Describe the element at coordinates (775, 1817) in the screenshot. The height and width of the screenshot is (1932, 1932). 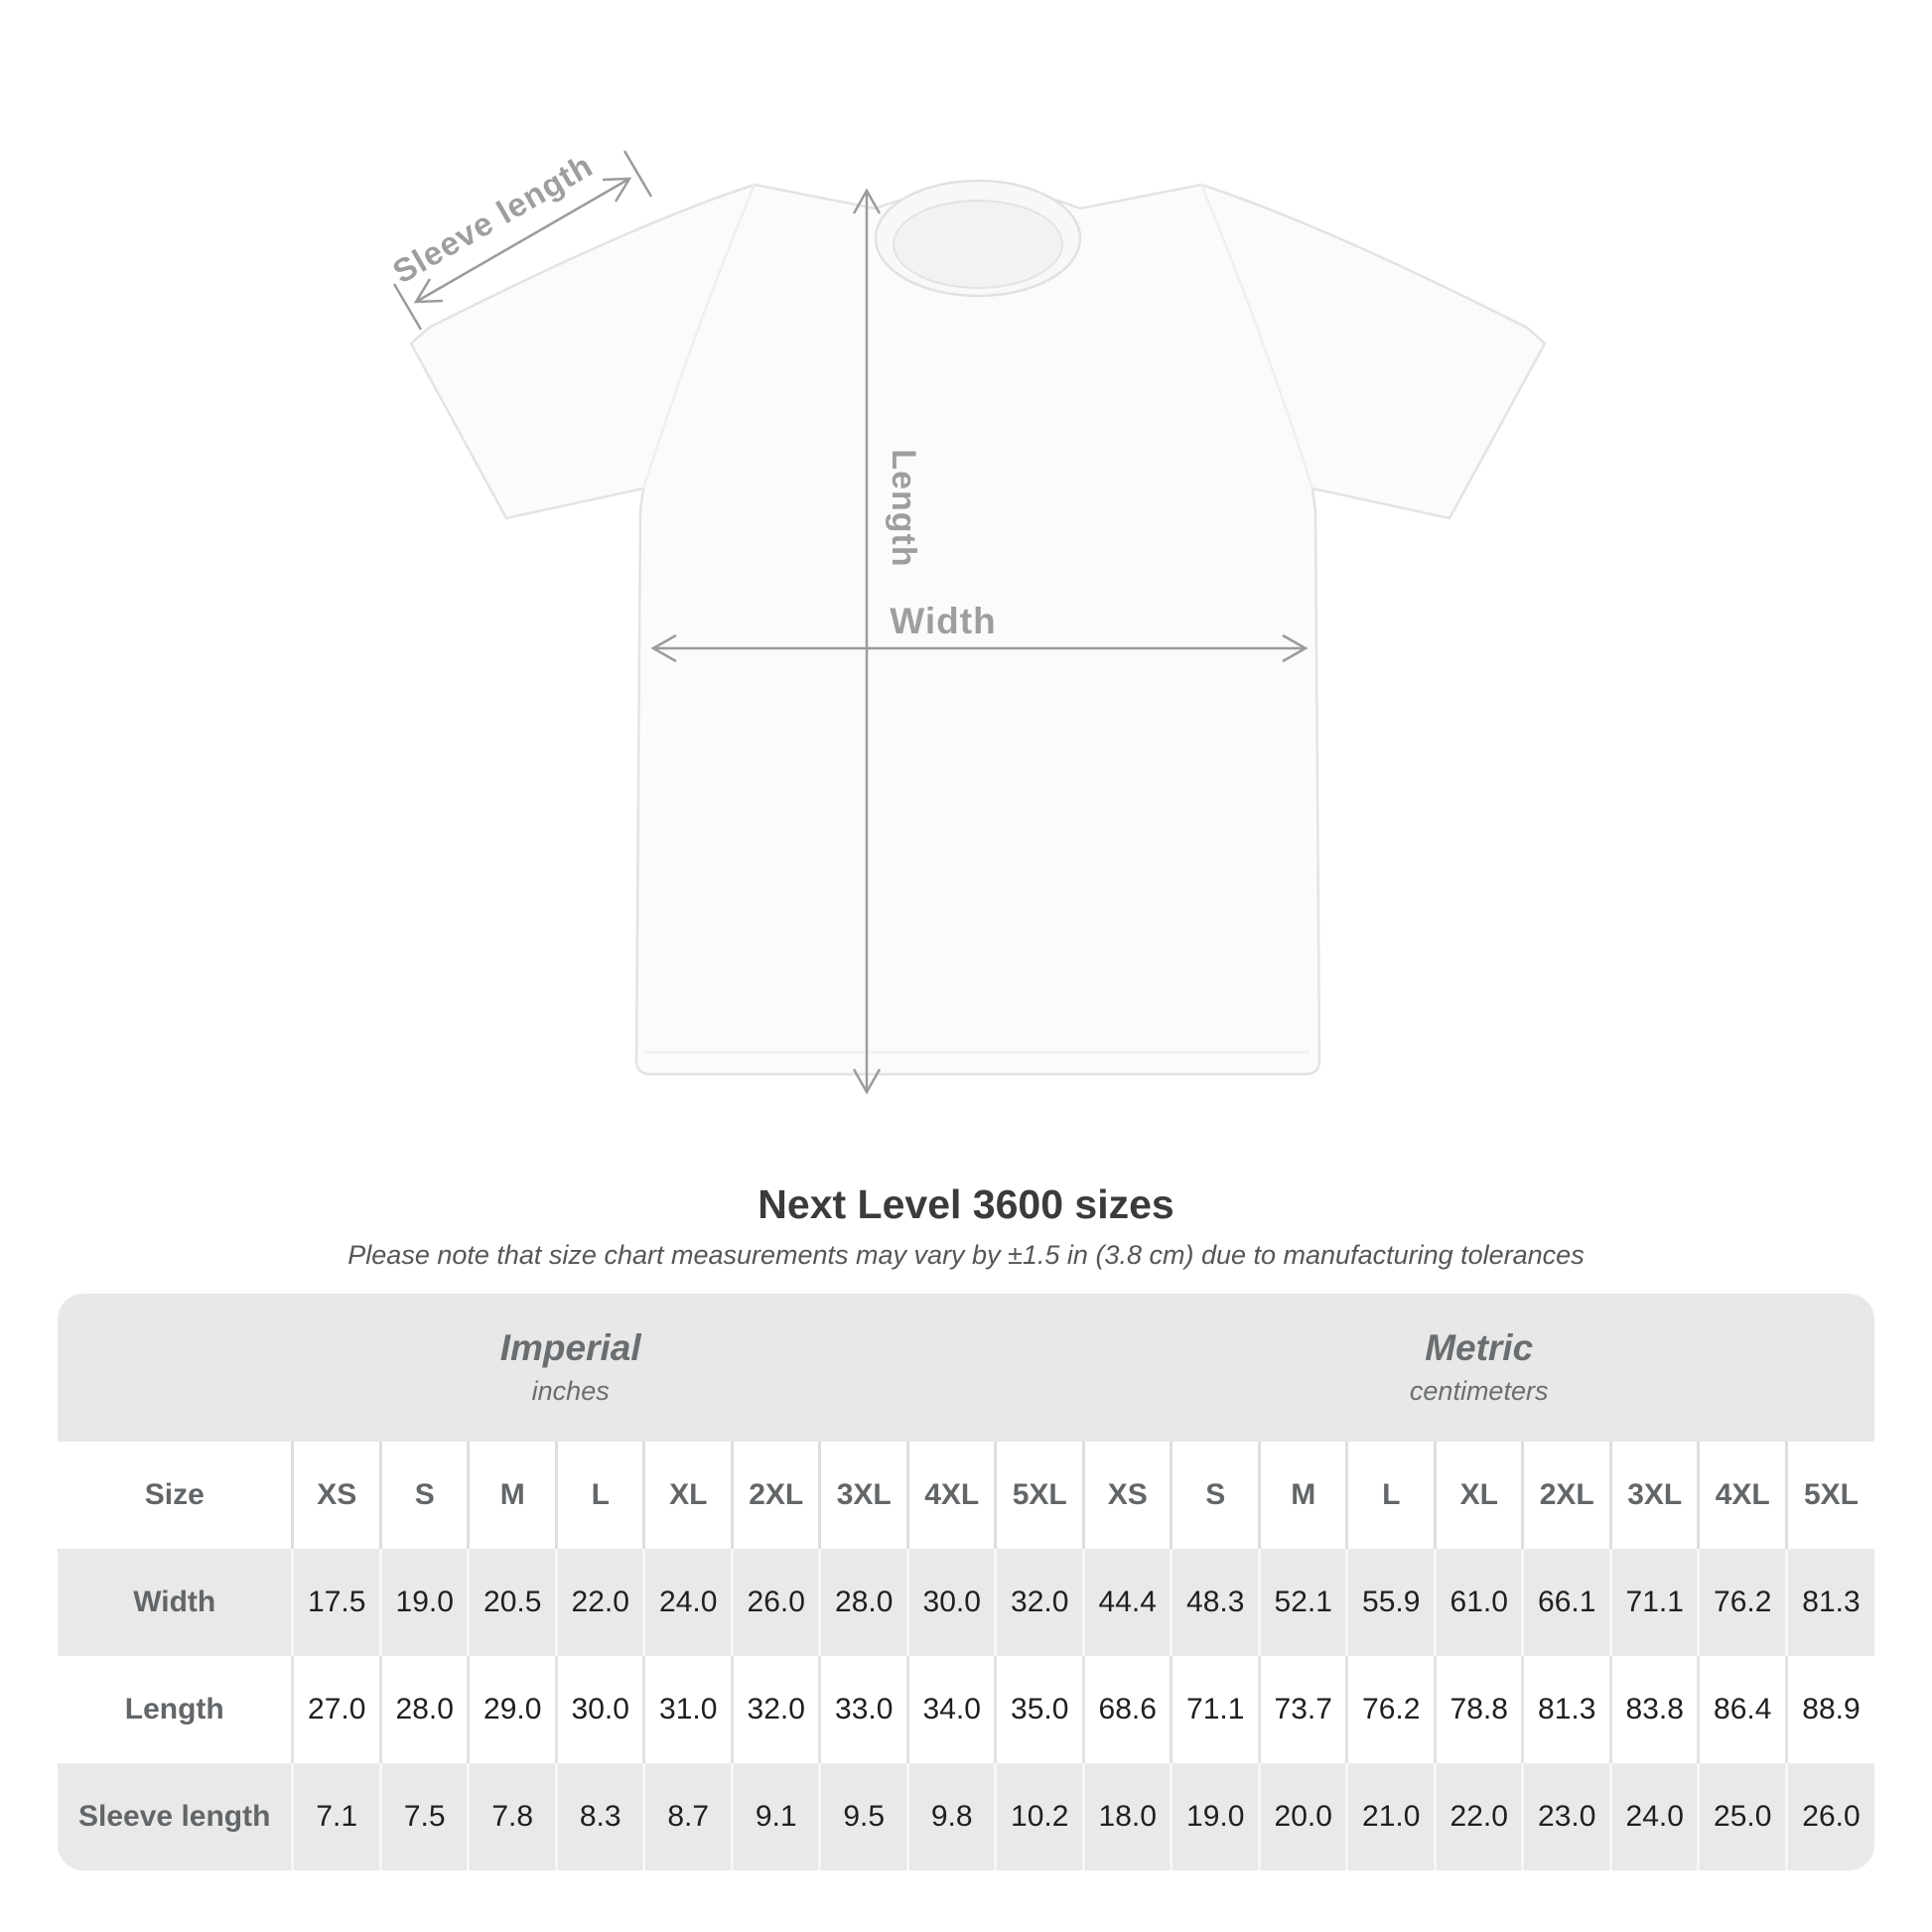
I see `sleeve-imperial-cell: 9.1` at that location.